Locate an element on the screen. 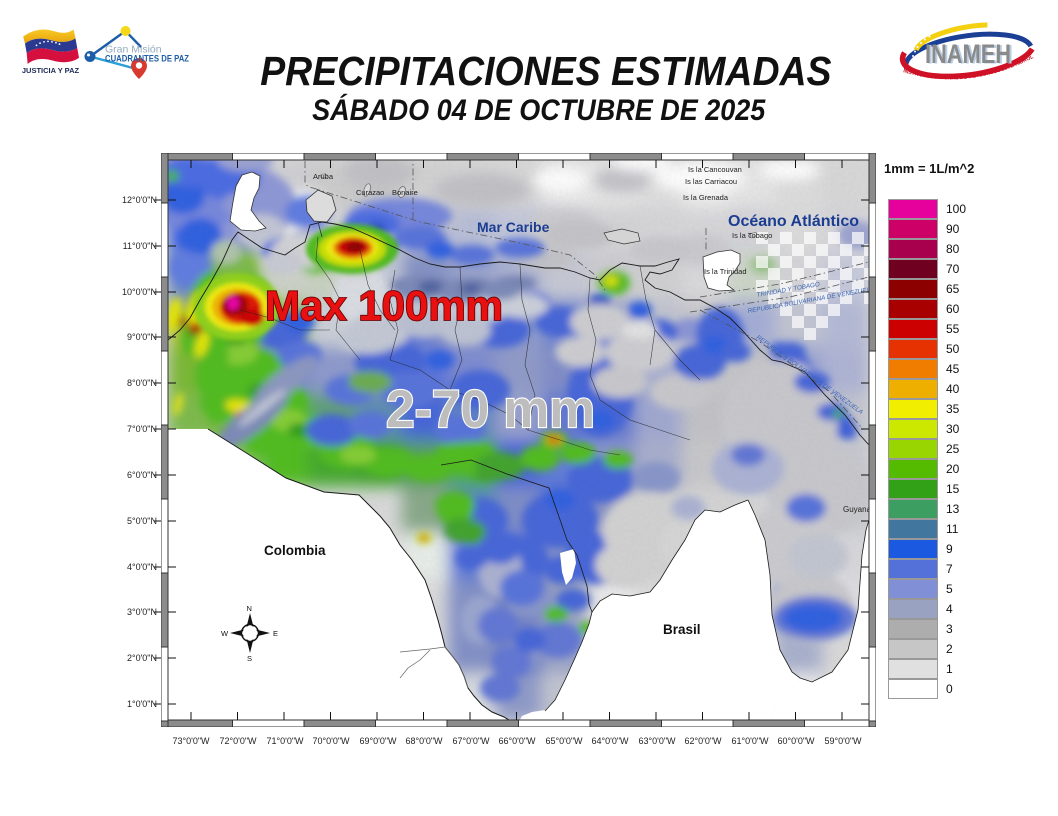  svg-text: E is located at coordinates (275, 633).